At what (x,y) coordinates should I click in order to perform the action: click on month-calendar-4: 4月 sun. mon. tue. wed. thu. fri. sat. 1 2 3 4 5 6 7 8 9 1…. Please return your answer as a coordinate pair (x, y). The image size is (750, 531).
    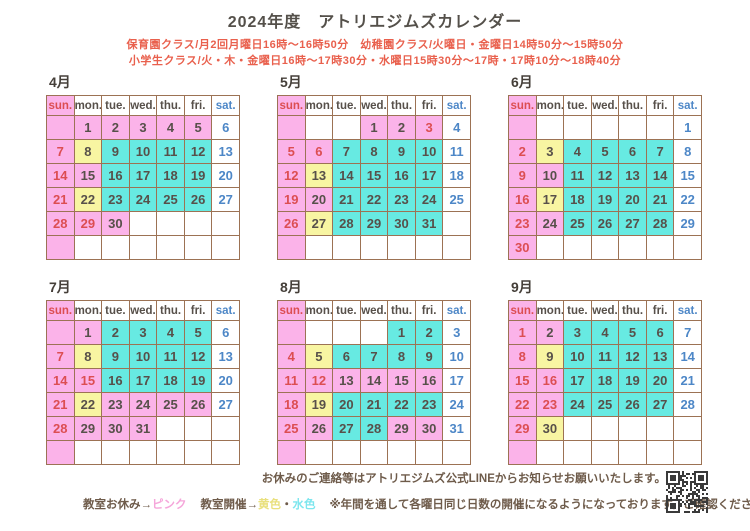
    Looking at the image, I should click on (143, 166).